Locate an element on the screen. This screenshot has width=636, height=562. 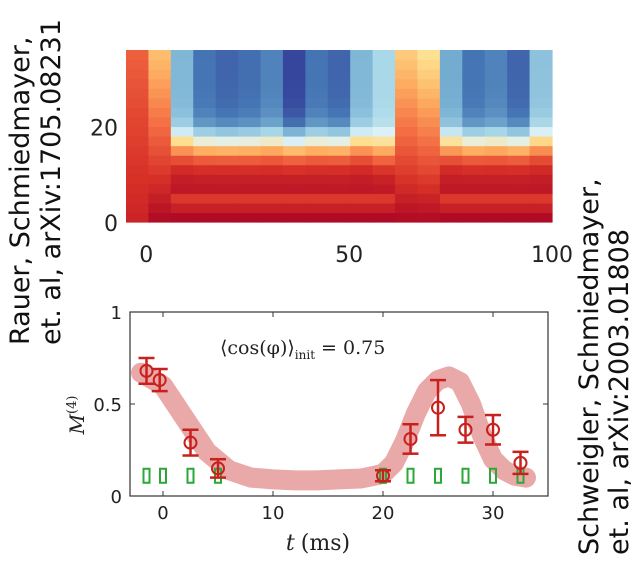
scatter-x-tick: 0 is located at coordinates (162, 513).